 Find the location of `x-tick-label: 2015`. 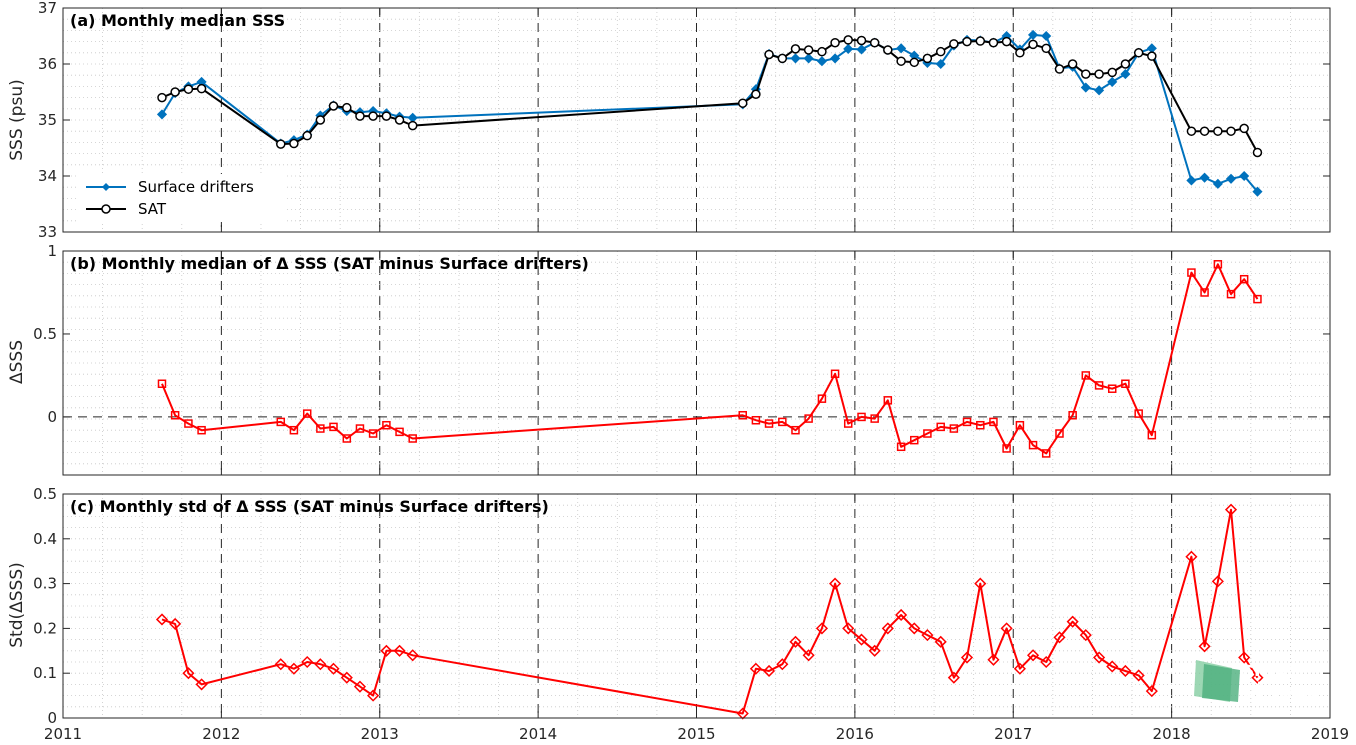

x-tick-label: 2015 is located at coordinates (696, 734).